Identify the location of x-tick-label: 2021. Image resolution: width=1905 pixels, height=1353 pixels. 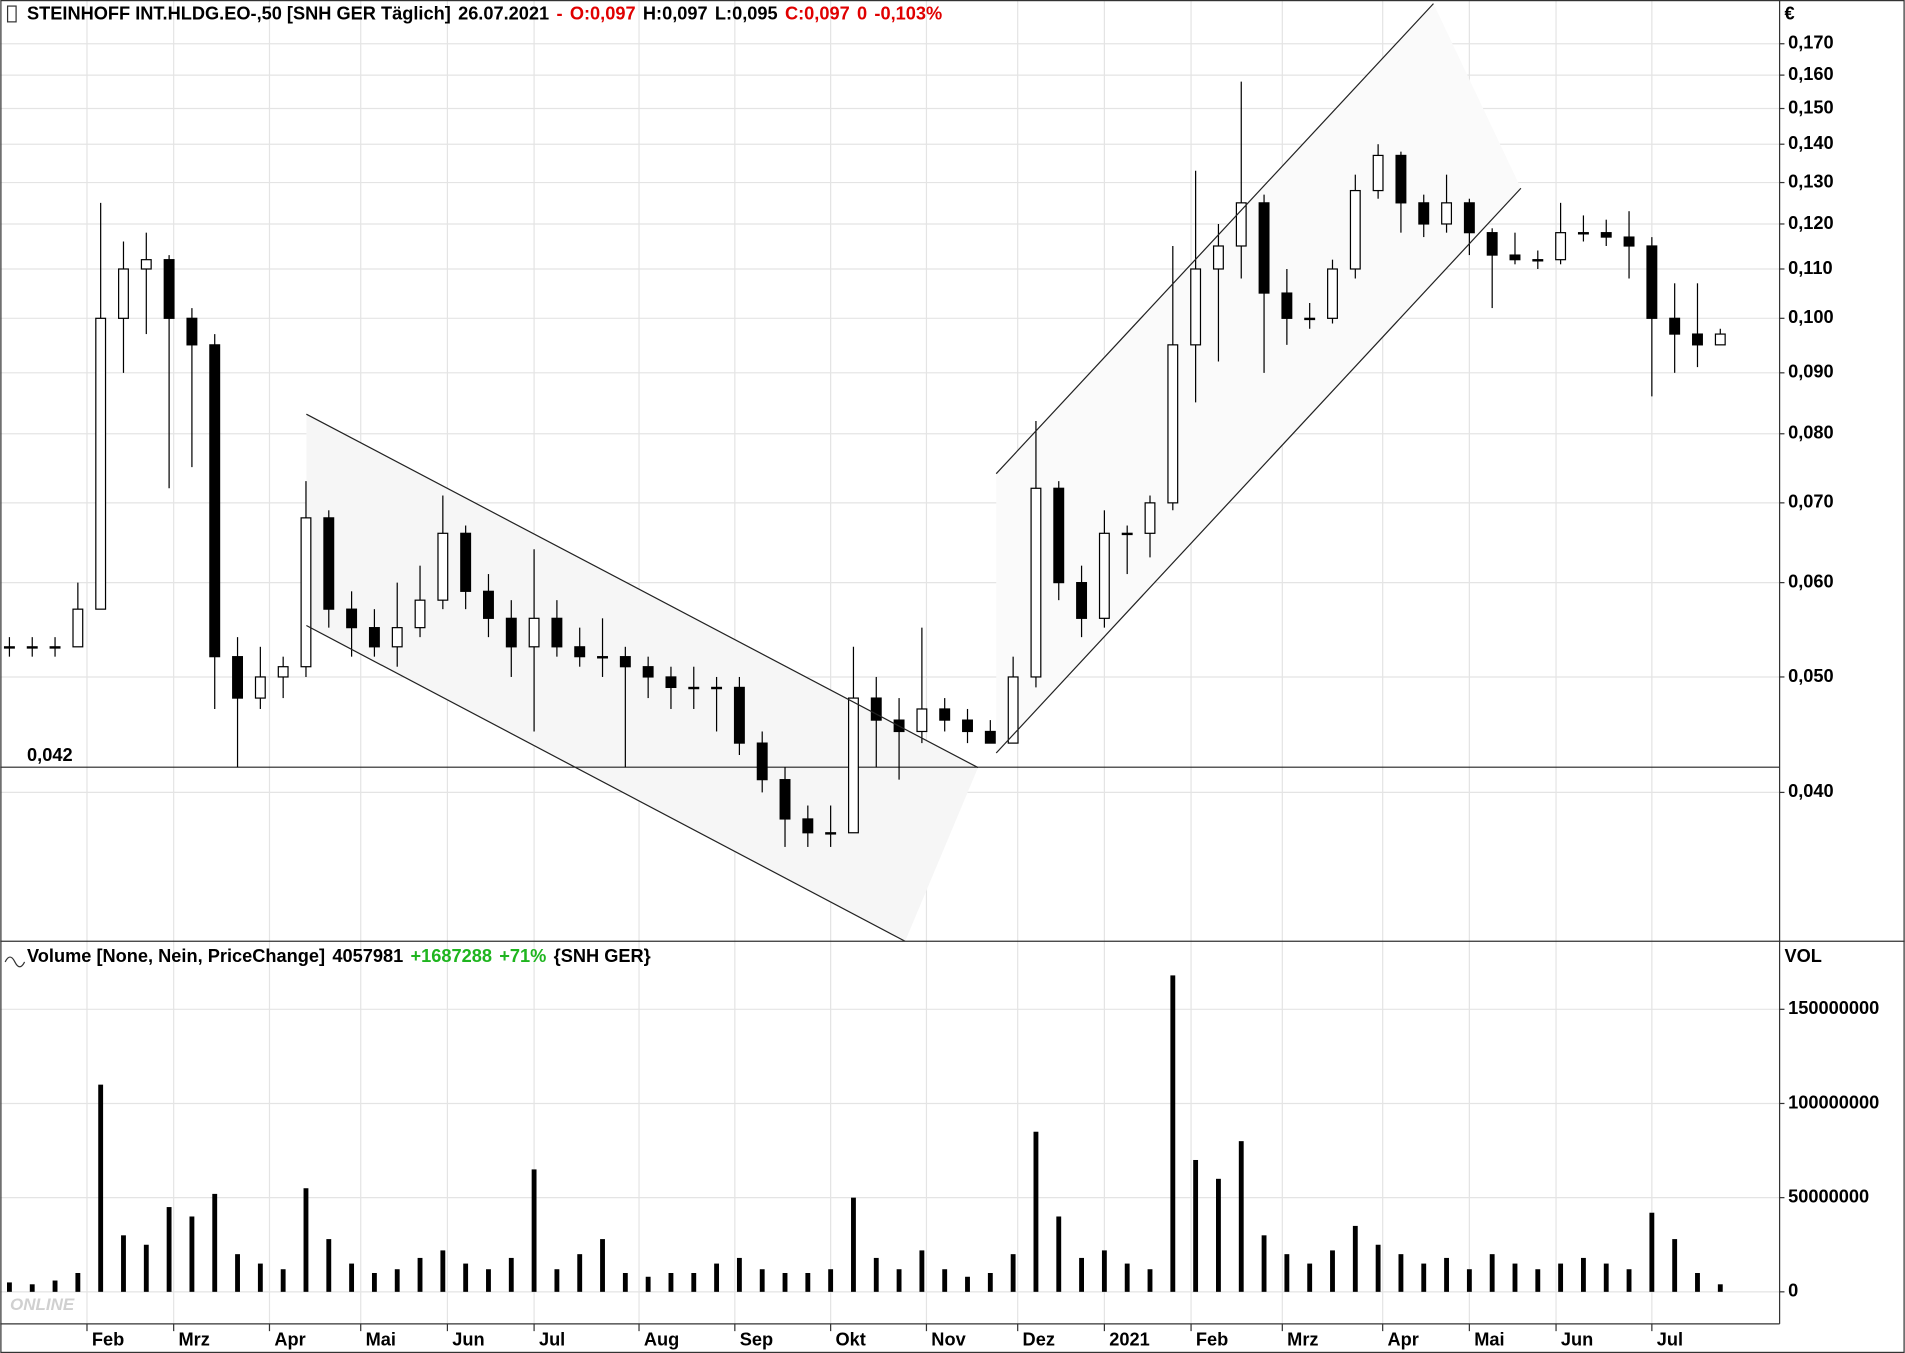
(1129, 1340).